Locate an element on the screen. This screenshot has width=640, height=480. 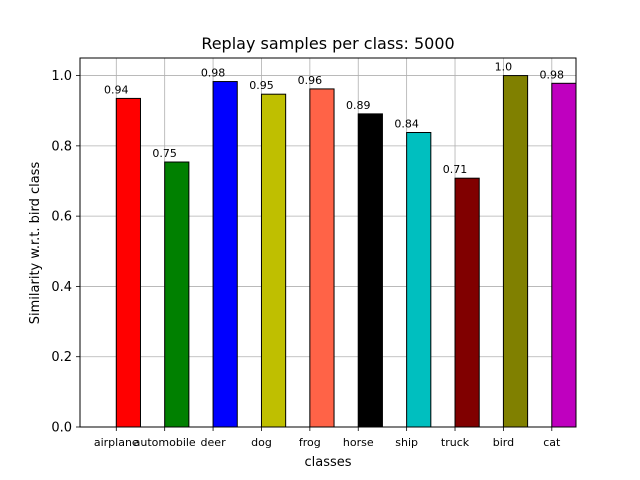
bar-ship is located at coordinates (419, 280).